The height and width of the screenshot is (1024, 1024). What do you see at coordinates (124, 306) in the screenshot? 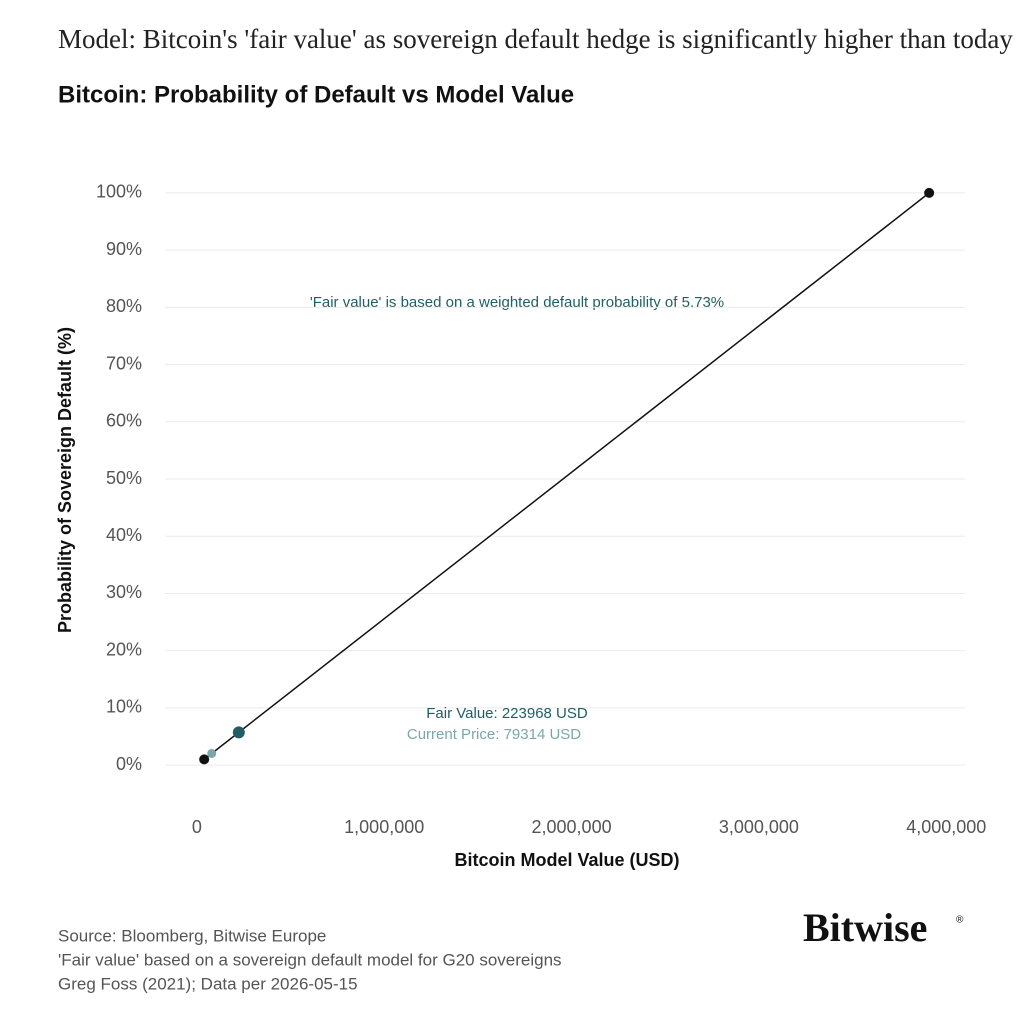
I see `y-tick-label: 80%` at bounding box center [124, 306].